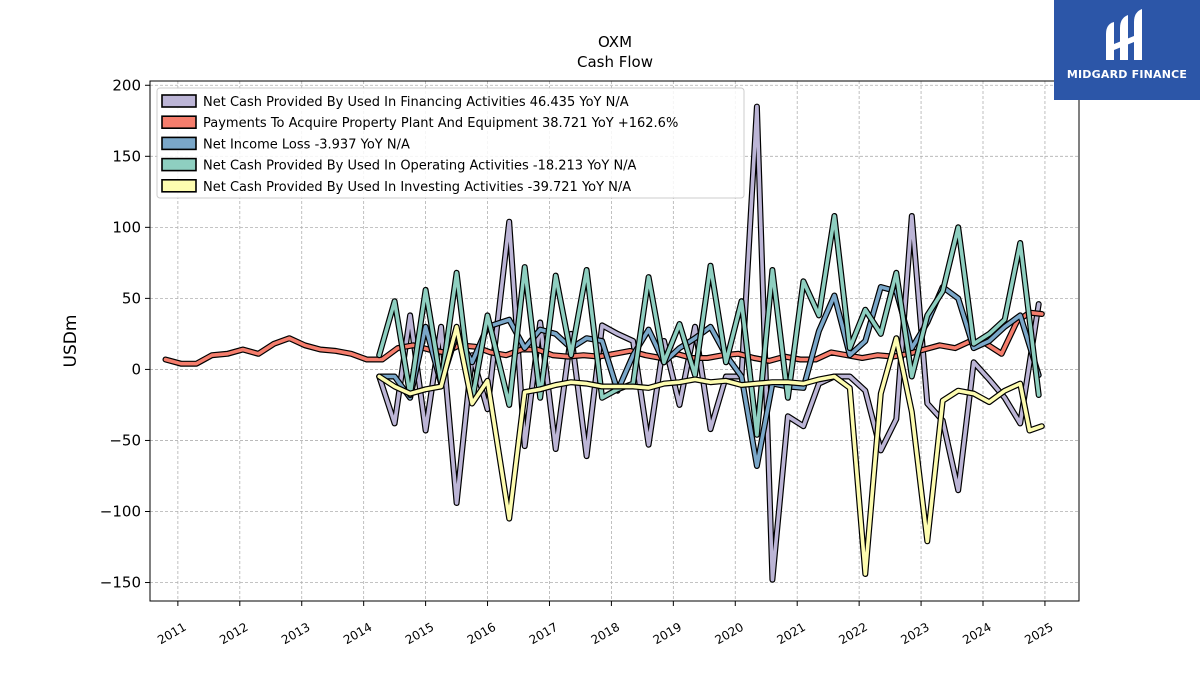  I want to click on y-tick-label: 50, so click(131, 298).